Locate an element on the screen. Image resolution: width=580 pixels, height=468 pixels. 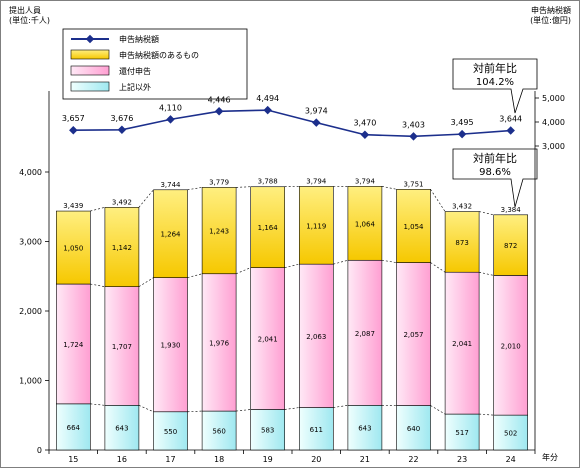
right-axis-unit: (単位:億円) is located at coordinates (550, 20).